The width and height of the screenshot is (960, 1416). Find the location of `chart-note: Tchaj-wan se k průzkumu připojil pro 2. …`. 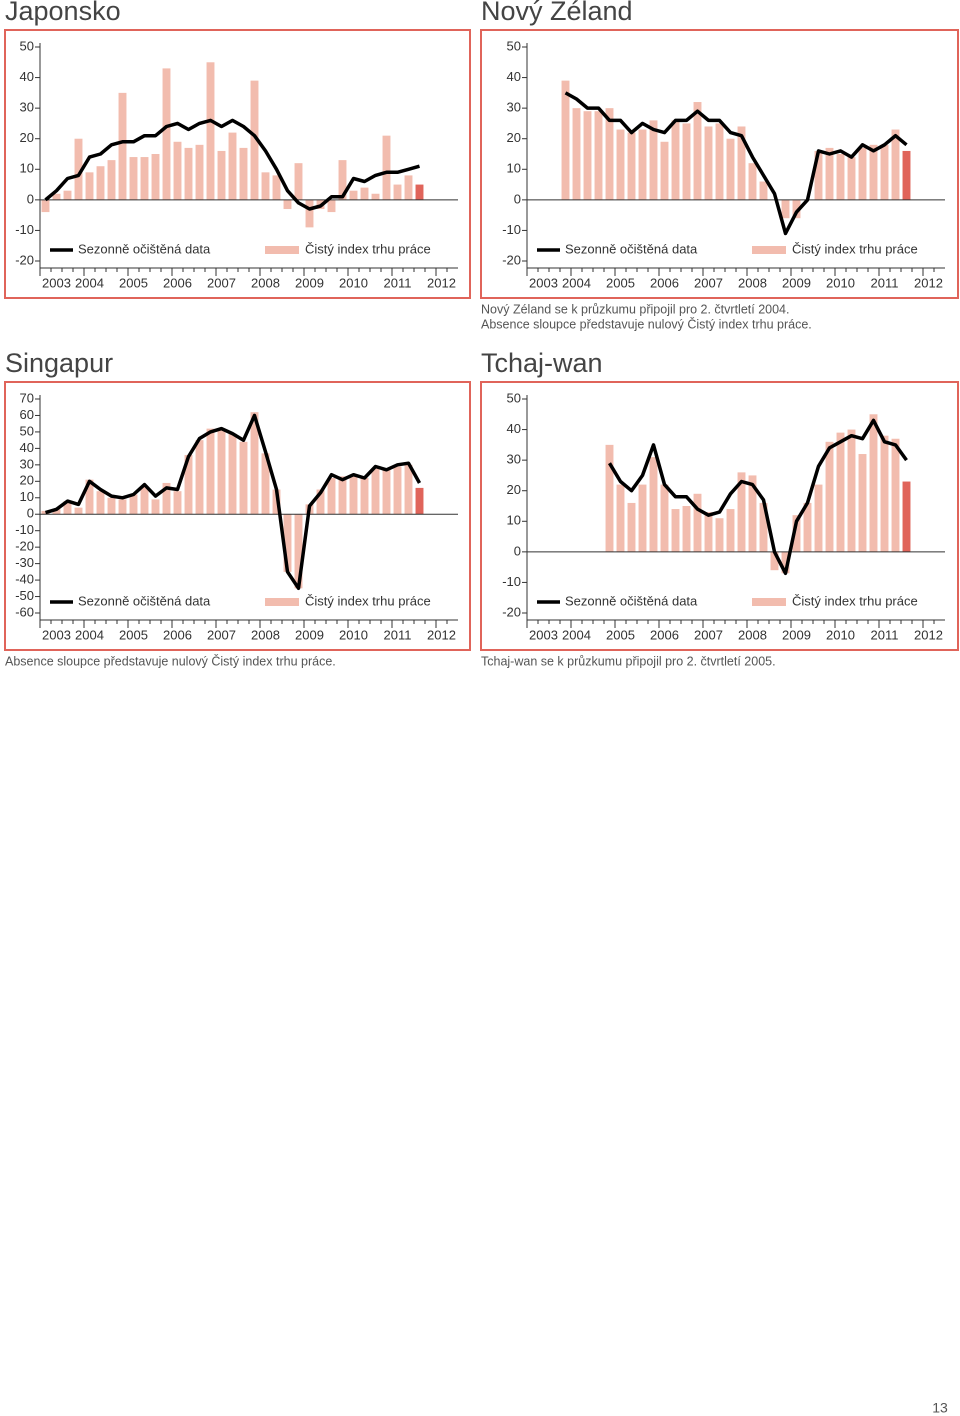

chart-note: Tchaj-wan se k průzkumu připojil pro 2. … is located at coordinates (628, 661).